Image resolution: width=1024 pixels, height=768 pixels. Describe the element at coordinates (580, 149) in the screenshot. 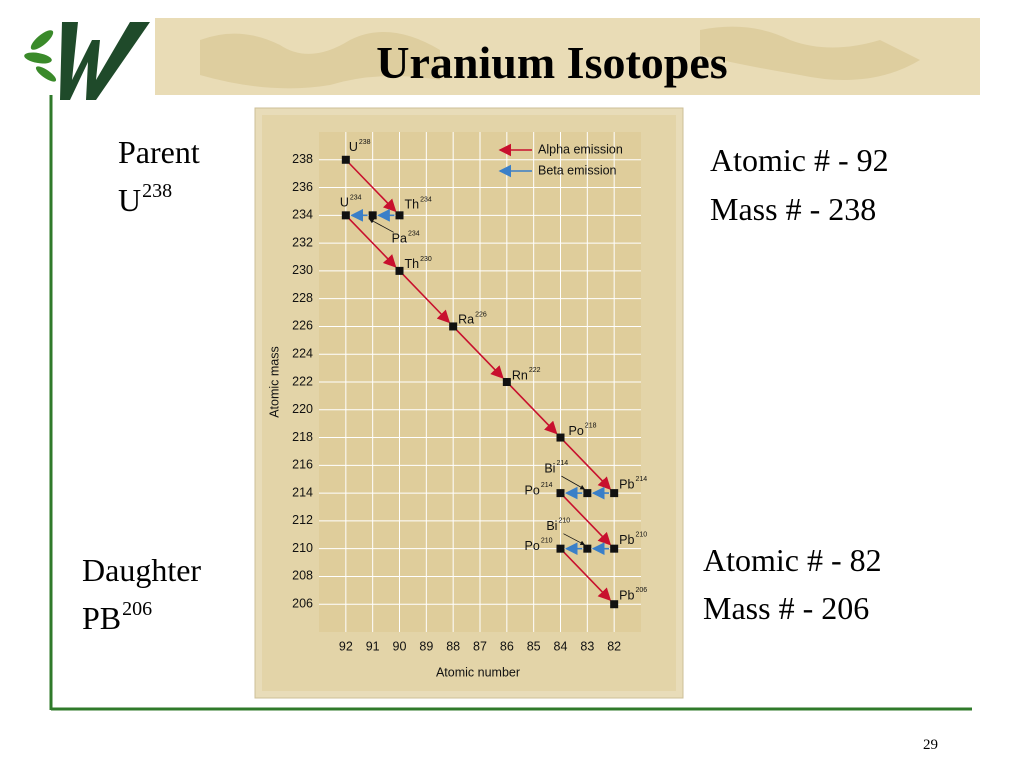

I see `legend-label: Alpha emission` at that location.